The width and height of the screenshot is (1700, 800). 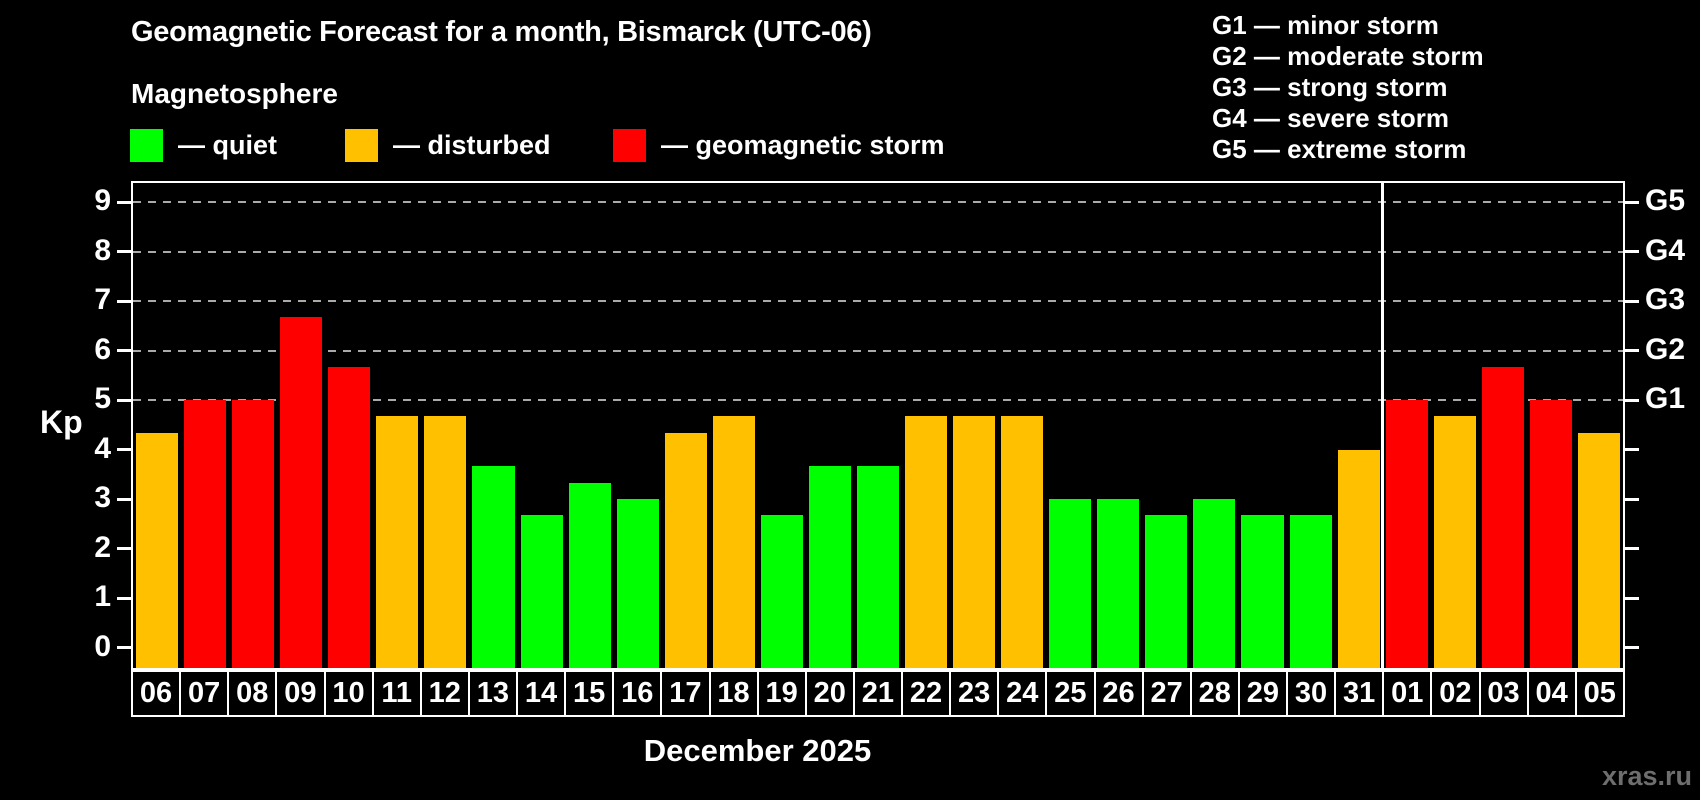 I want to click on day-label-21: 21, so click(x=877, y=693).